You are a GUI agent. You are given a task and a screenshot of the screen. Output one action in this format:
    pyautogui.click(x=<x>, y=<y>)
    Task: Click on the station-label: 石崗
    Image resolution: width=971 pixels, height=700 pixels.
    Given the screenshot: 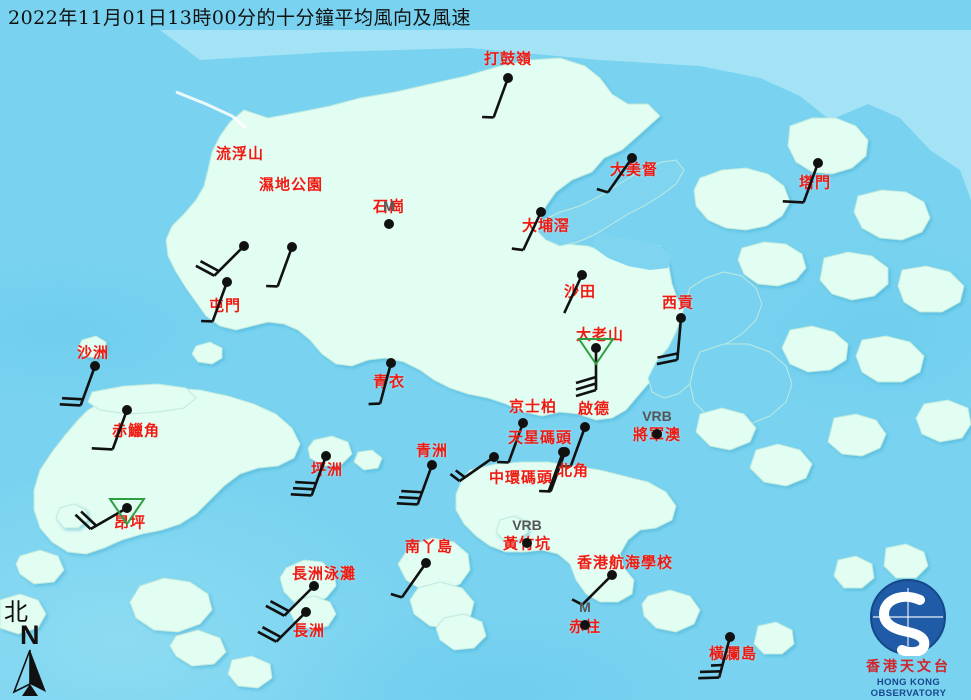 What is the action you would take?
    pyautogui.click(x=389, y=206)
    